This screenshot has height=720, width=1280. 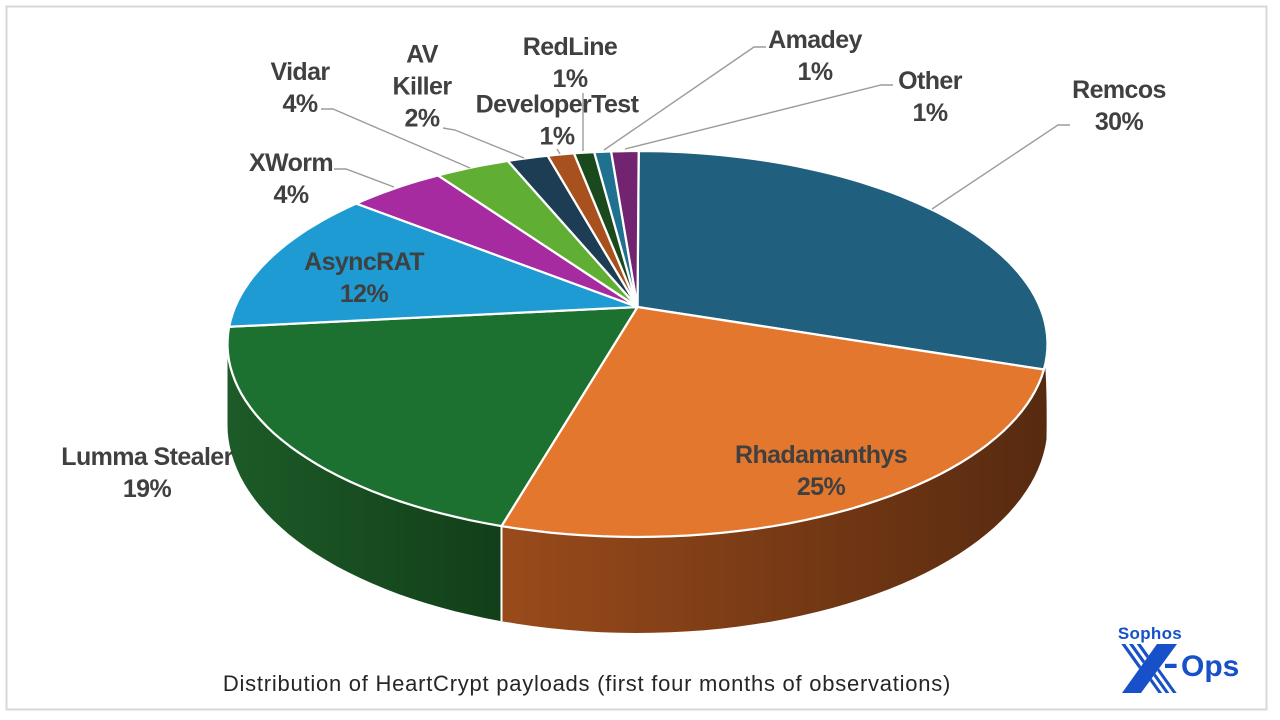 I want to click on svg-text: Rhadamanthys, so click(x=821, y=455).